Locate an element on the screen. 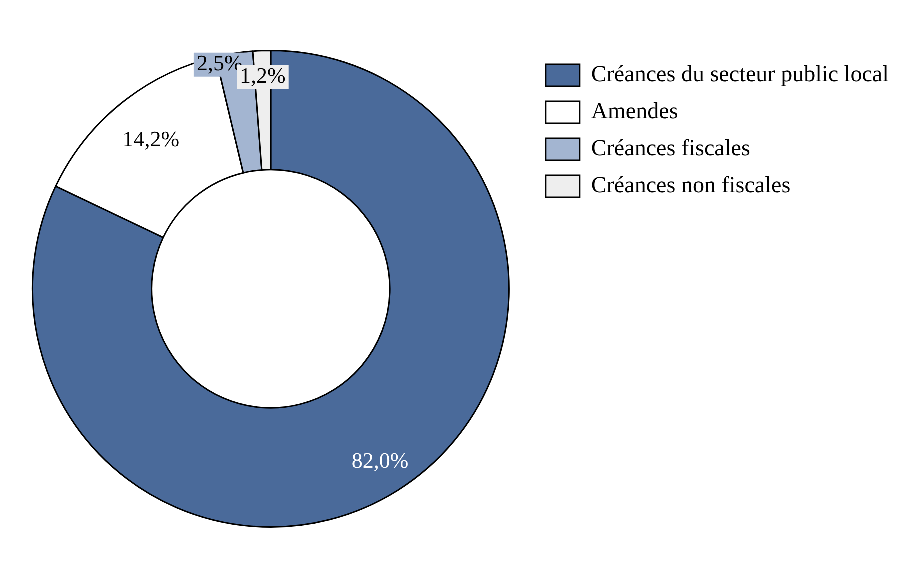 This screenshot has width=909, height=583. legend-label: Créances non fiscales is located at coordinates (691, 185).